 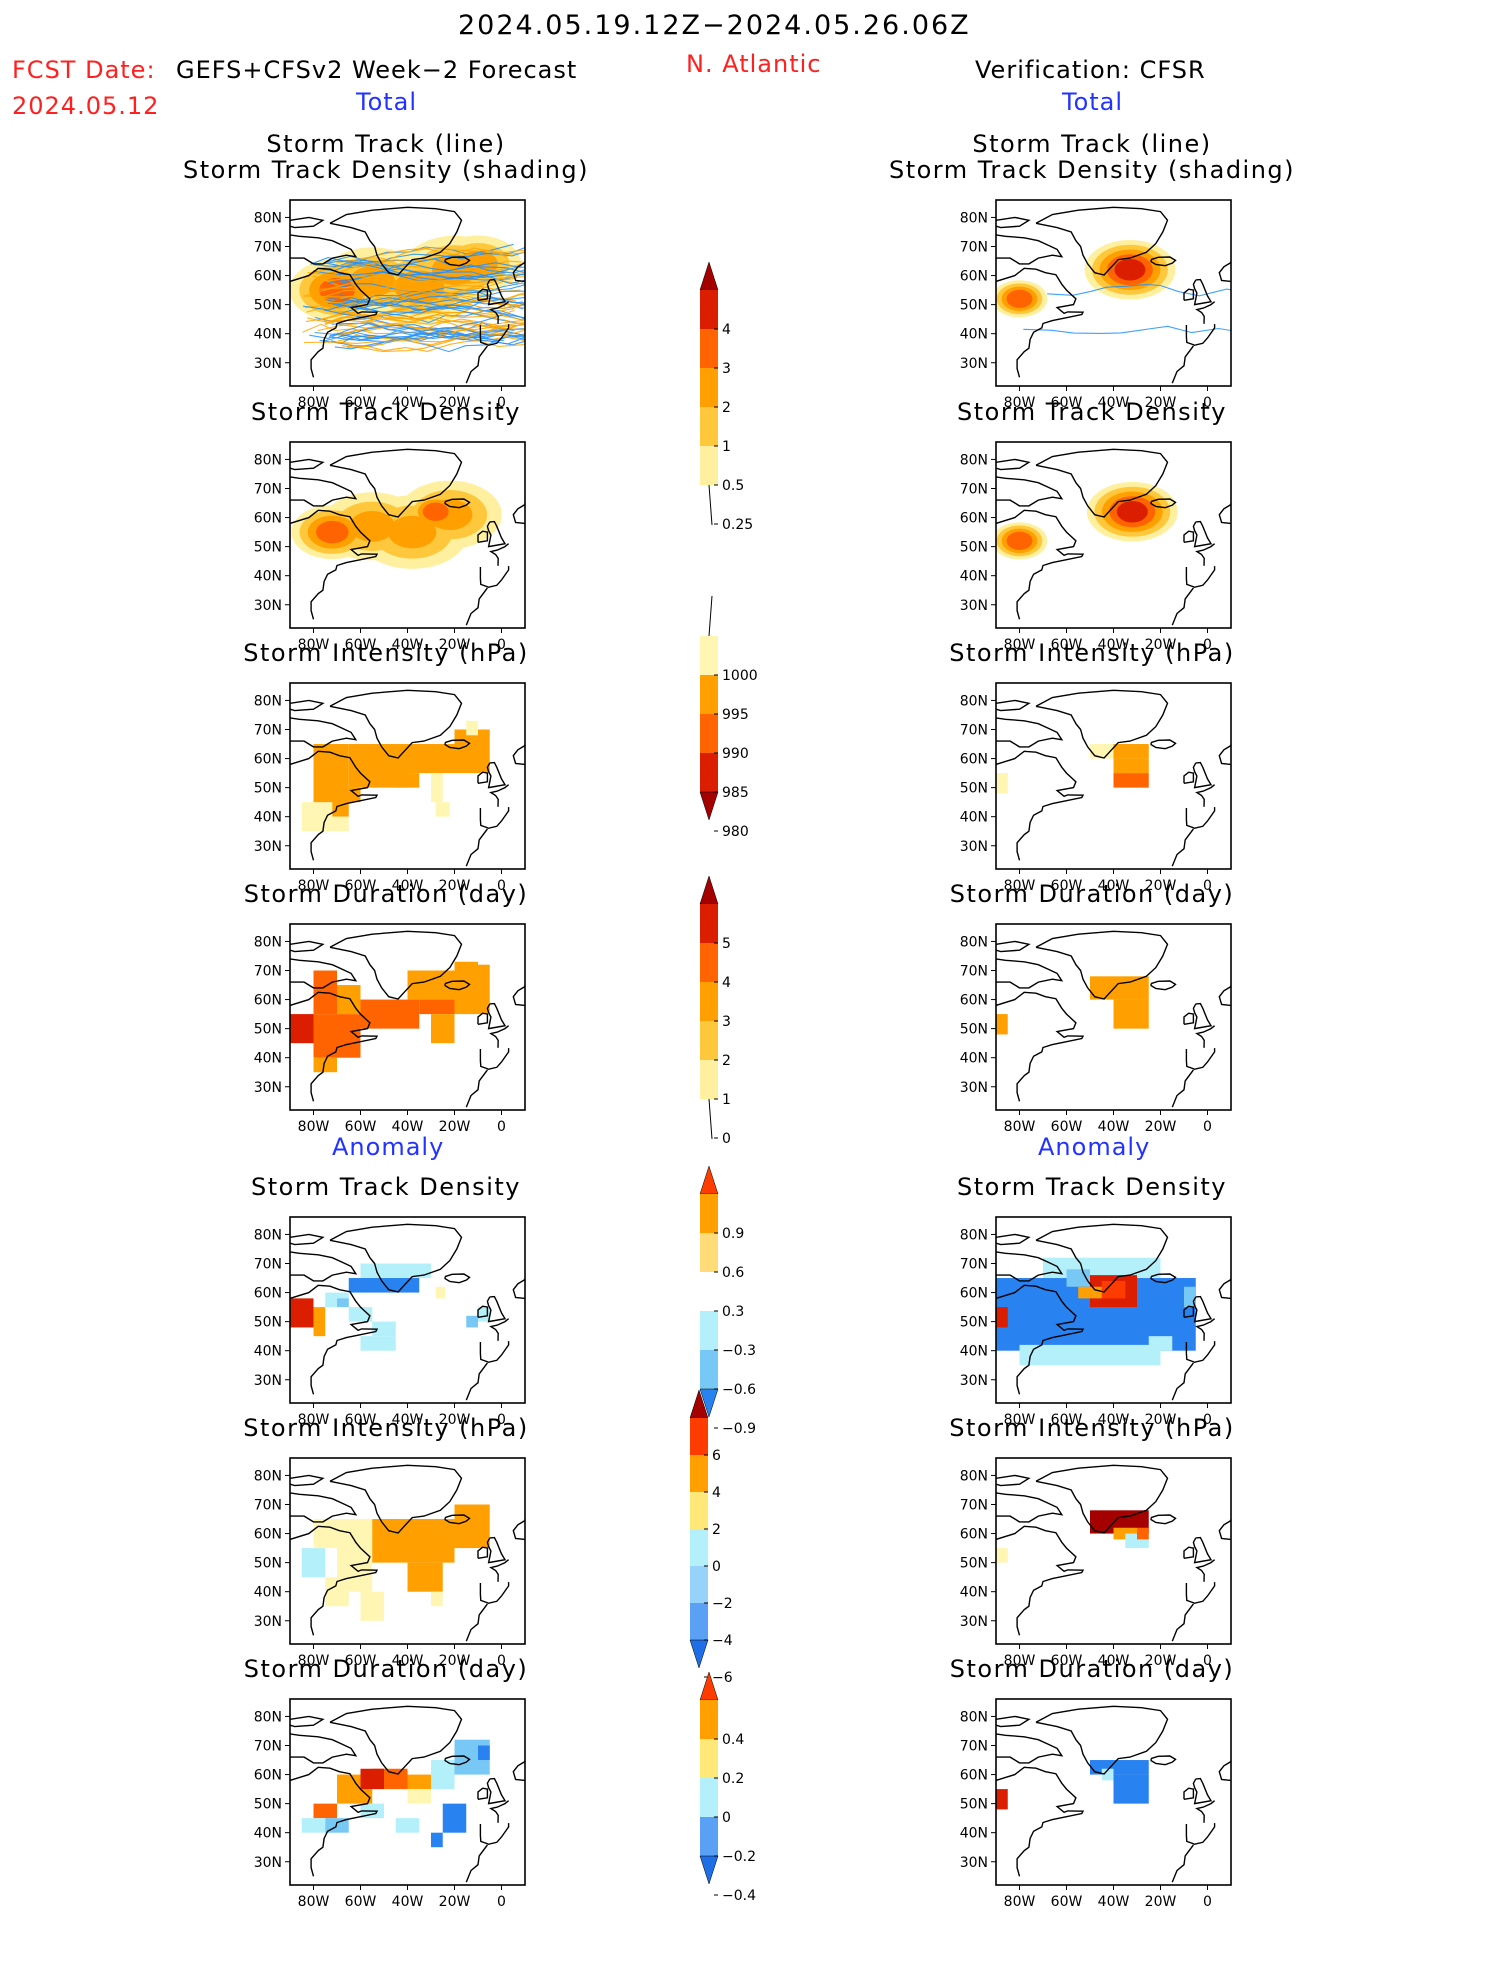 I want to click on forecast-density-anomaly-map: 80N 70N 60N 50N 40N 30N 80W 60W 40W 20W 0, so click(x=397, y=1324).